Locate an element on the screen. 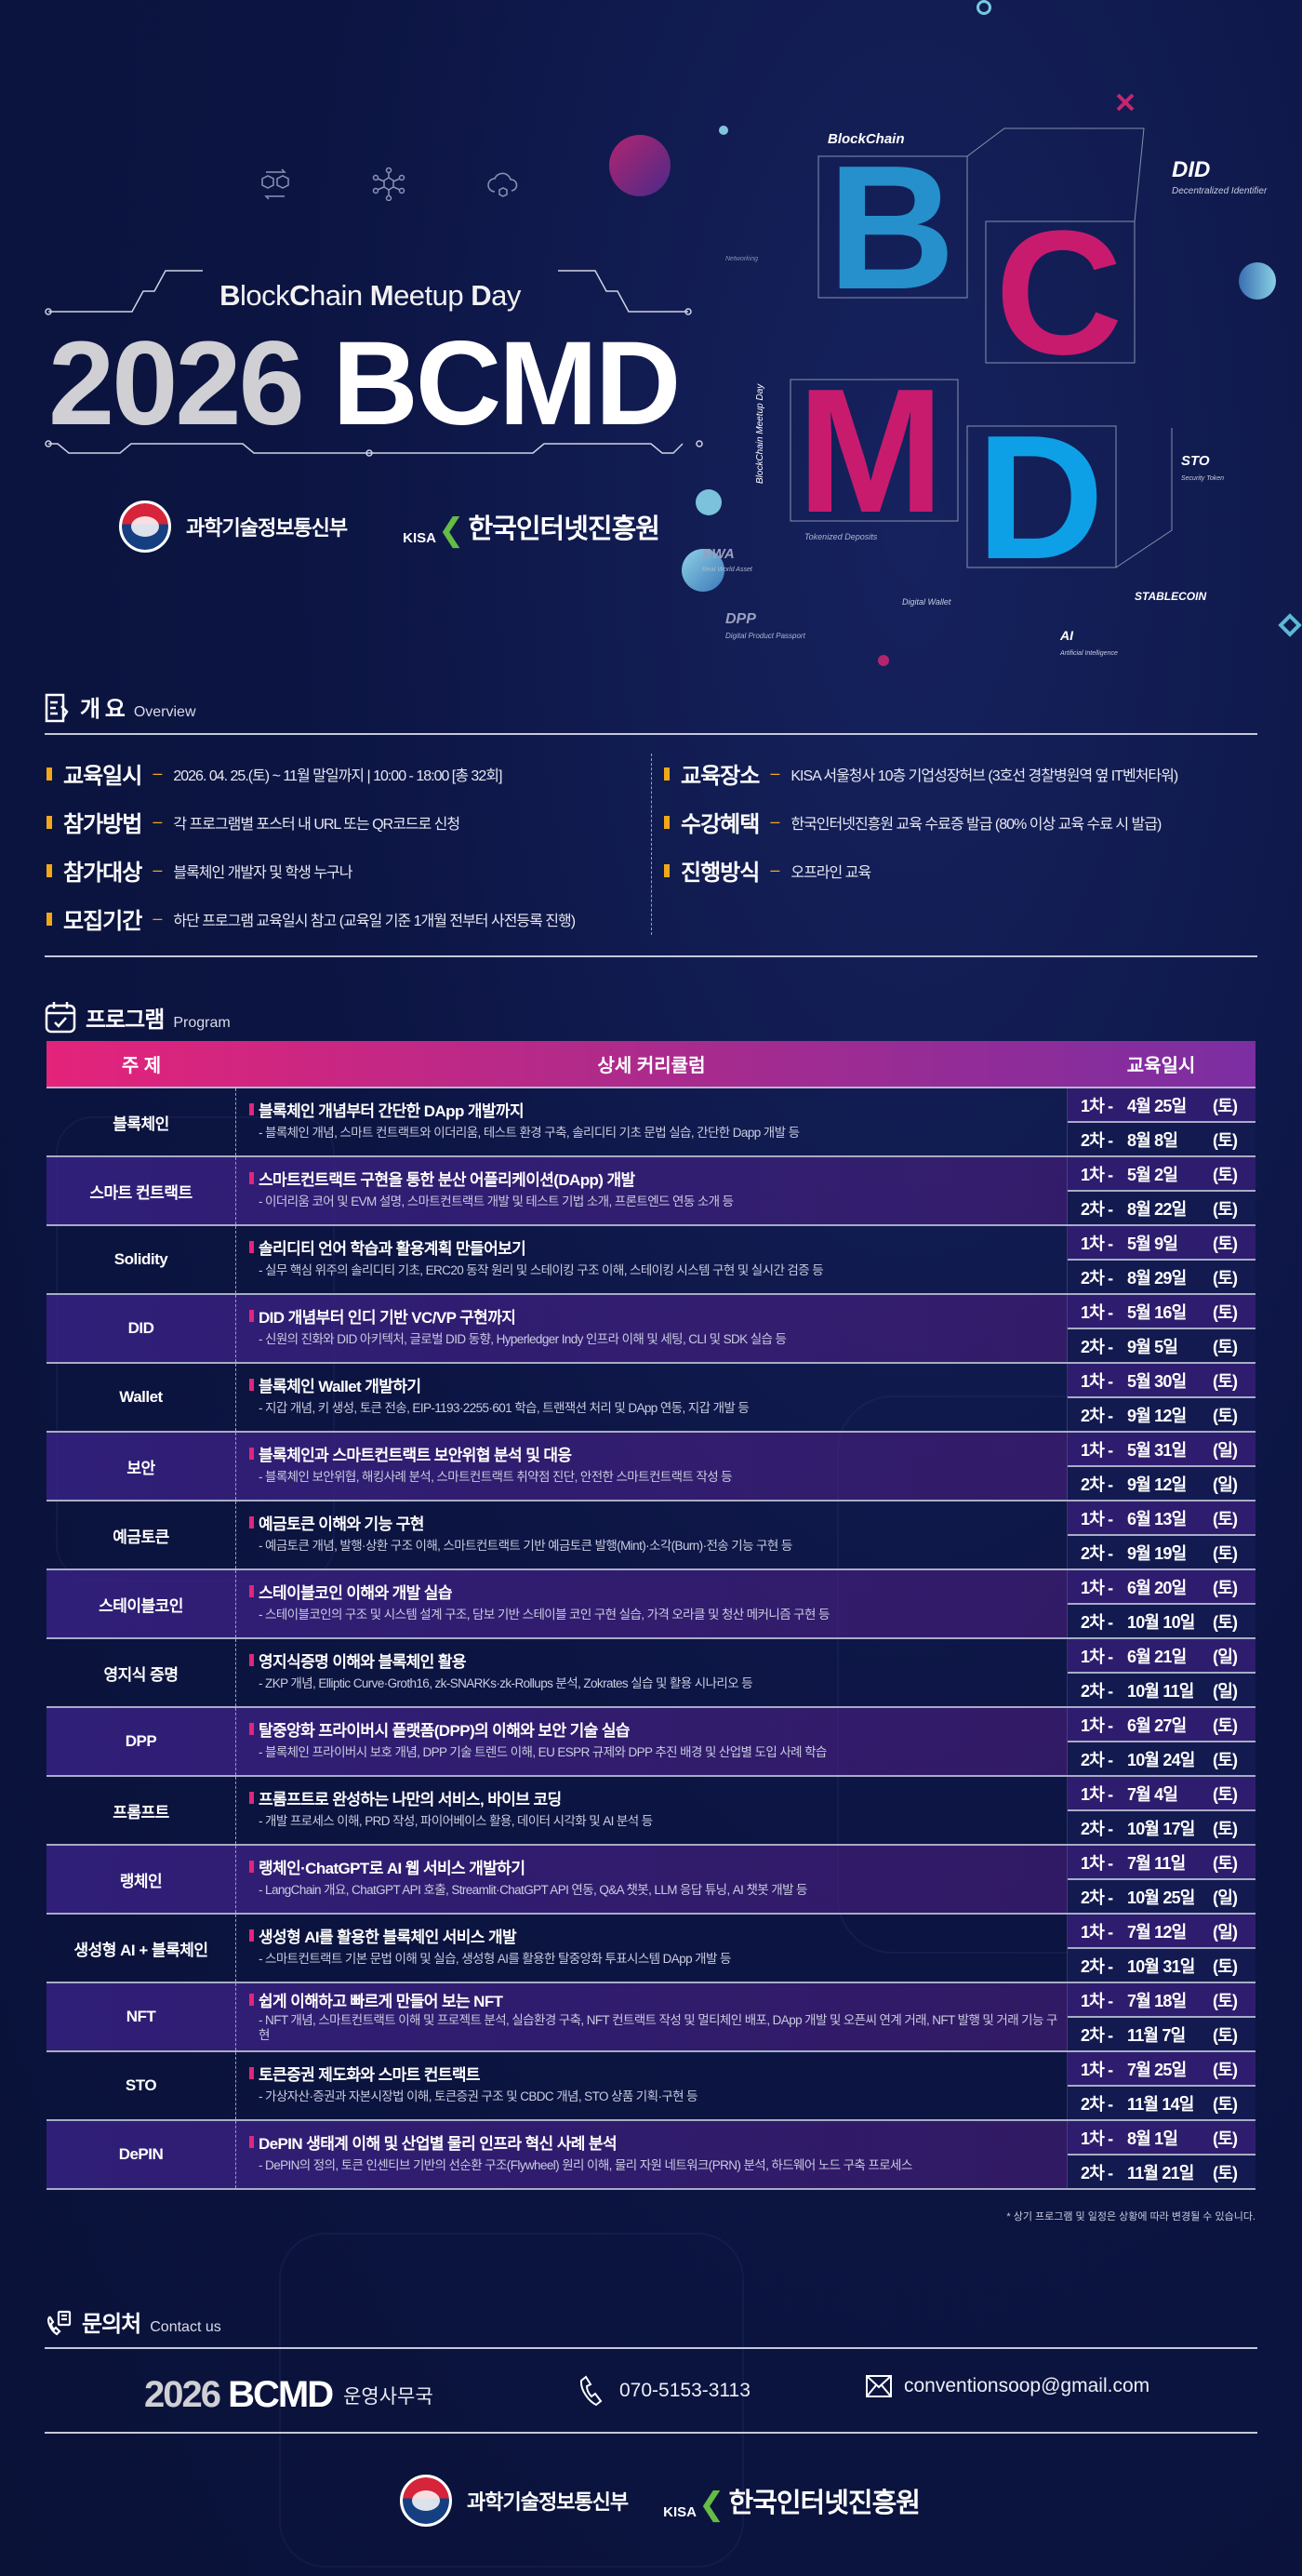  overview-value: 블록체인 개발자 및 학생 누구나 is located at coordinates (262, 872).